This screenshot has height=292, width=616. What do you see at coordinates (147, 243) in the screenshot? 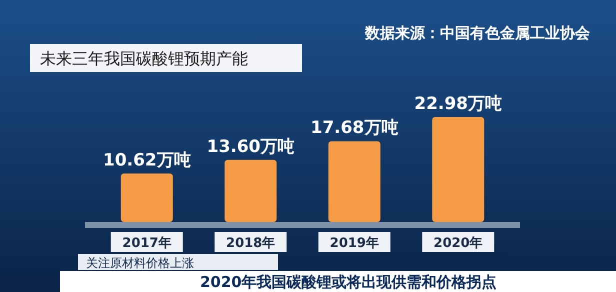
I see `x-tick-label: 2017年` at bounding box center [147, 243].